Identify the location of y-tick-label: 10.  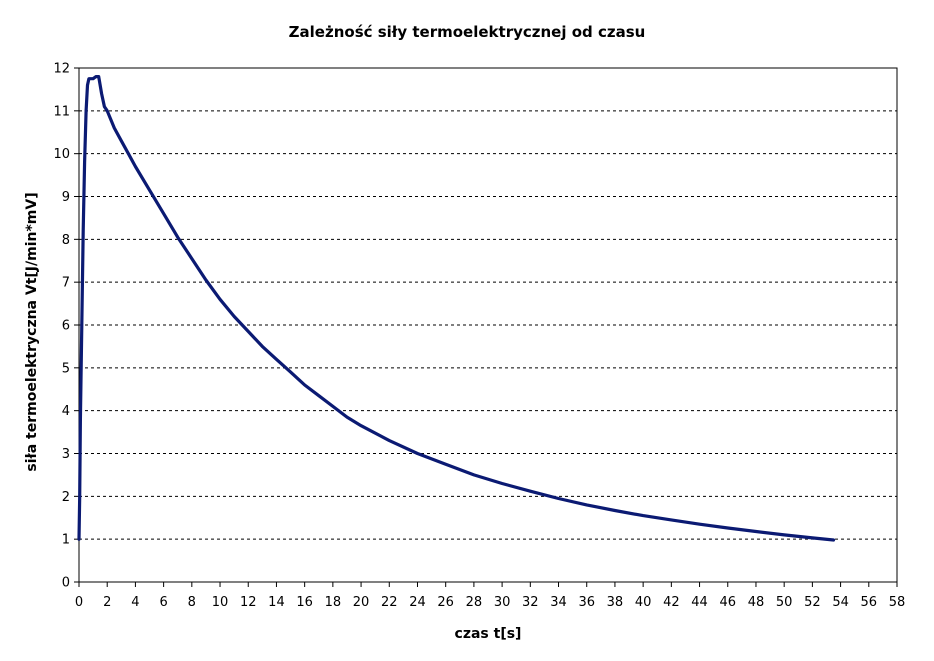
(61, 154).